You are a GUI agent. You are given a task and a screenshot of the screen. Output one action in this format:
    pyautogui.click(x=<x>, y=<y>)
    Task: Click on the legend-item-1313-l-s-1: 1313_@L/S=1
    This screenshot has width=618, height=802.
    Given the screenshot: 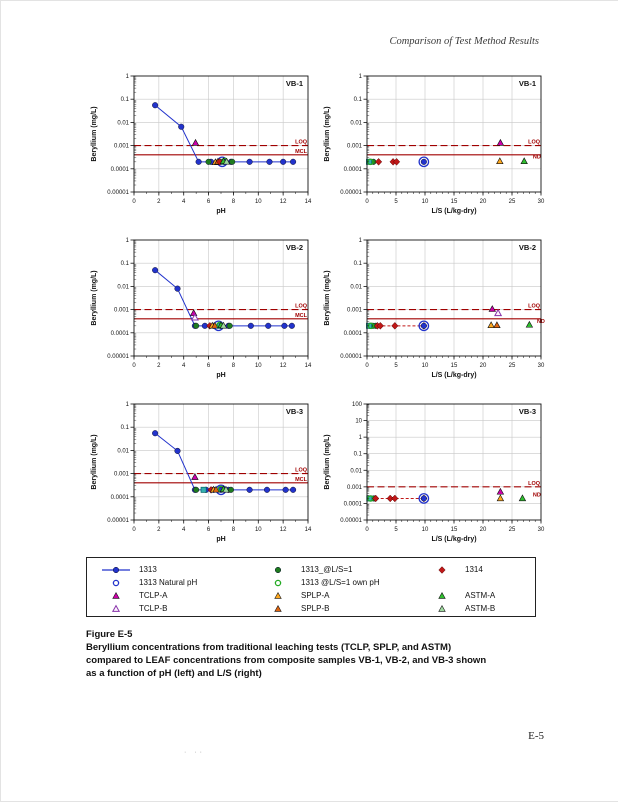 What is the action you would take?
    pyautogui.click(x=343, y=569)
    